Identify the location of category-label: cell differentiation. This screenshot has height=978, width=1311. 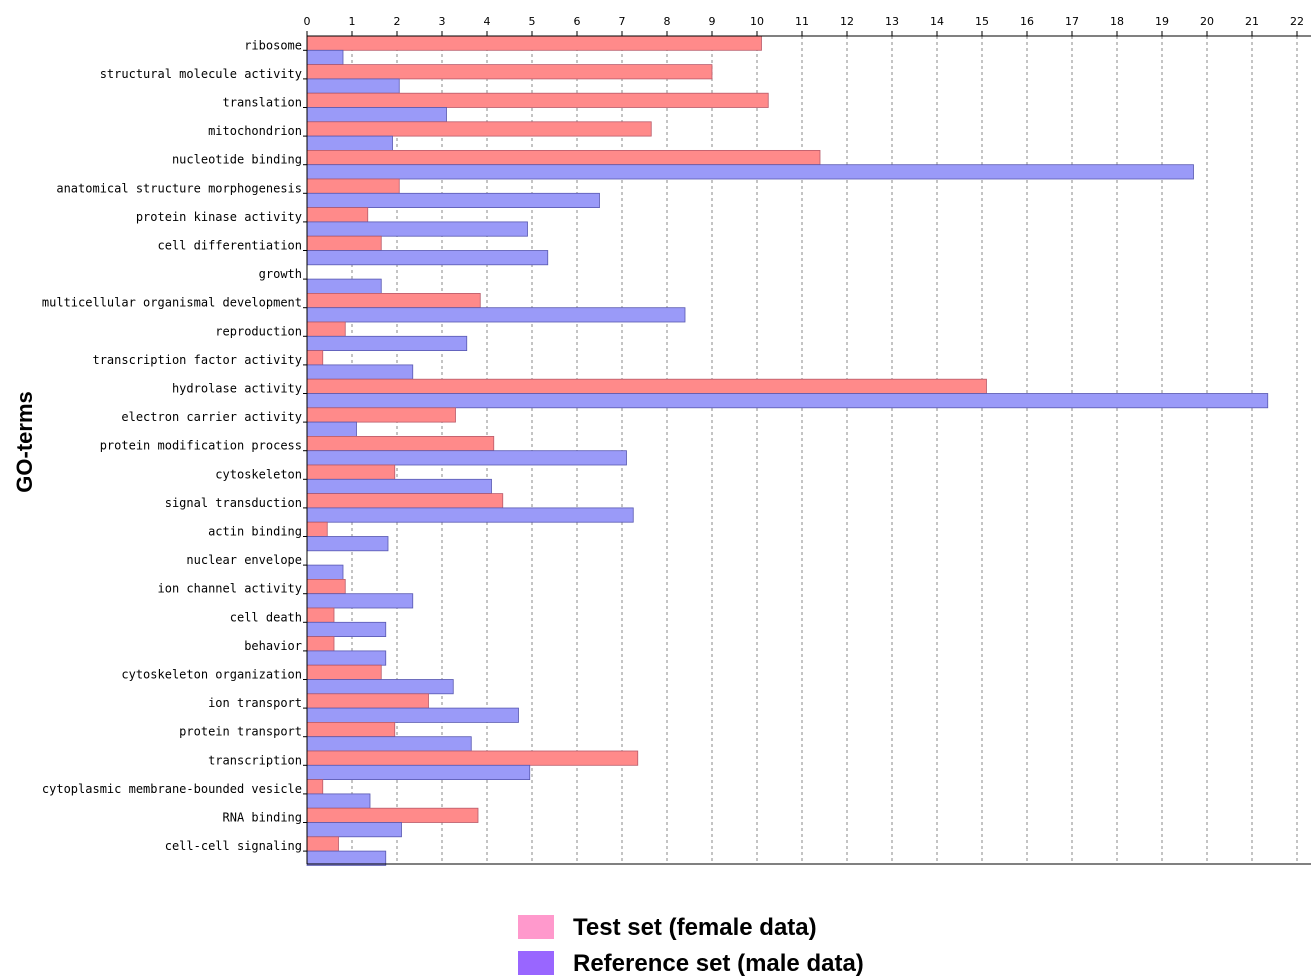
(230, 246).